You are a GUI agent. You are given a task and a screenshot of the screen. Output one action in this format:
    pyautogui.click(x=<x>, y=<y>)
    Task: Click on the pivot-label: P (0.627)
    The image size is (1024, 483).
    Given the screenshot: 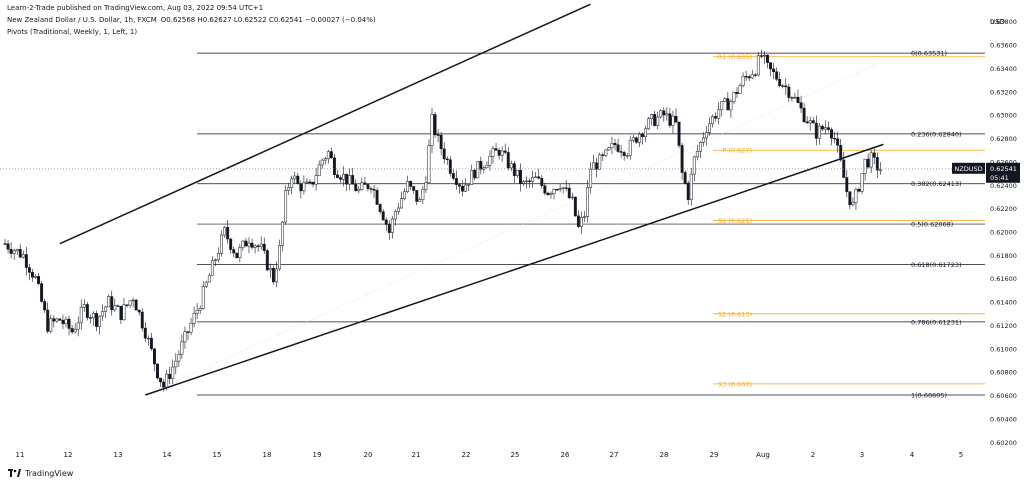 What is the action you would take?
    pyautogui.click(x=737, y=151)
    